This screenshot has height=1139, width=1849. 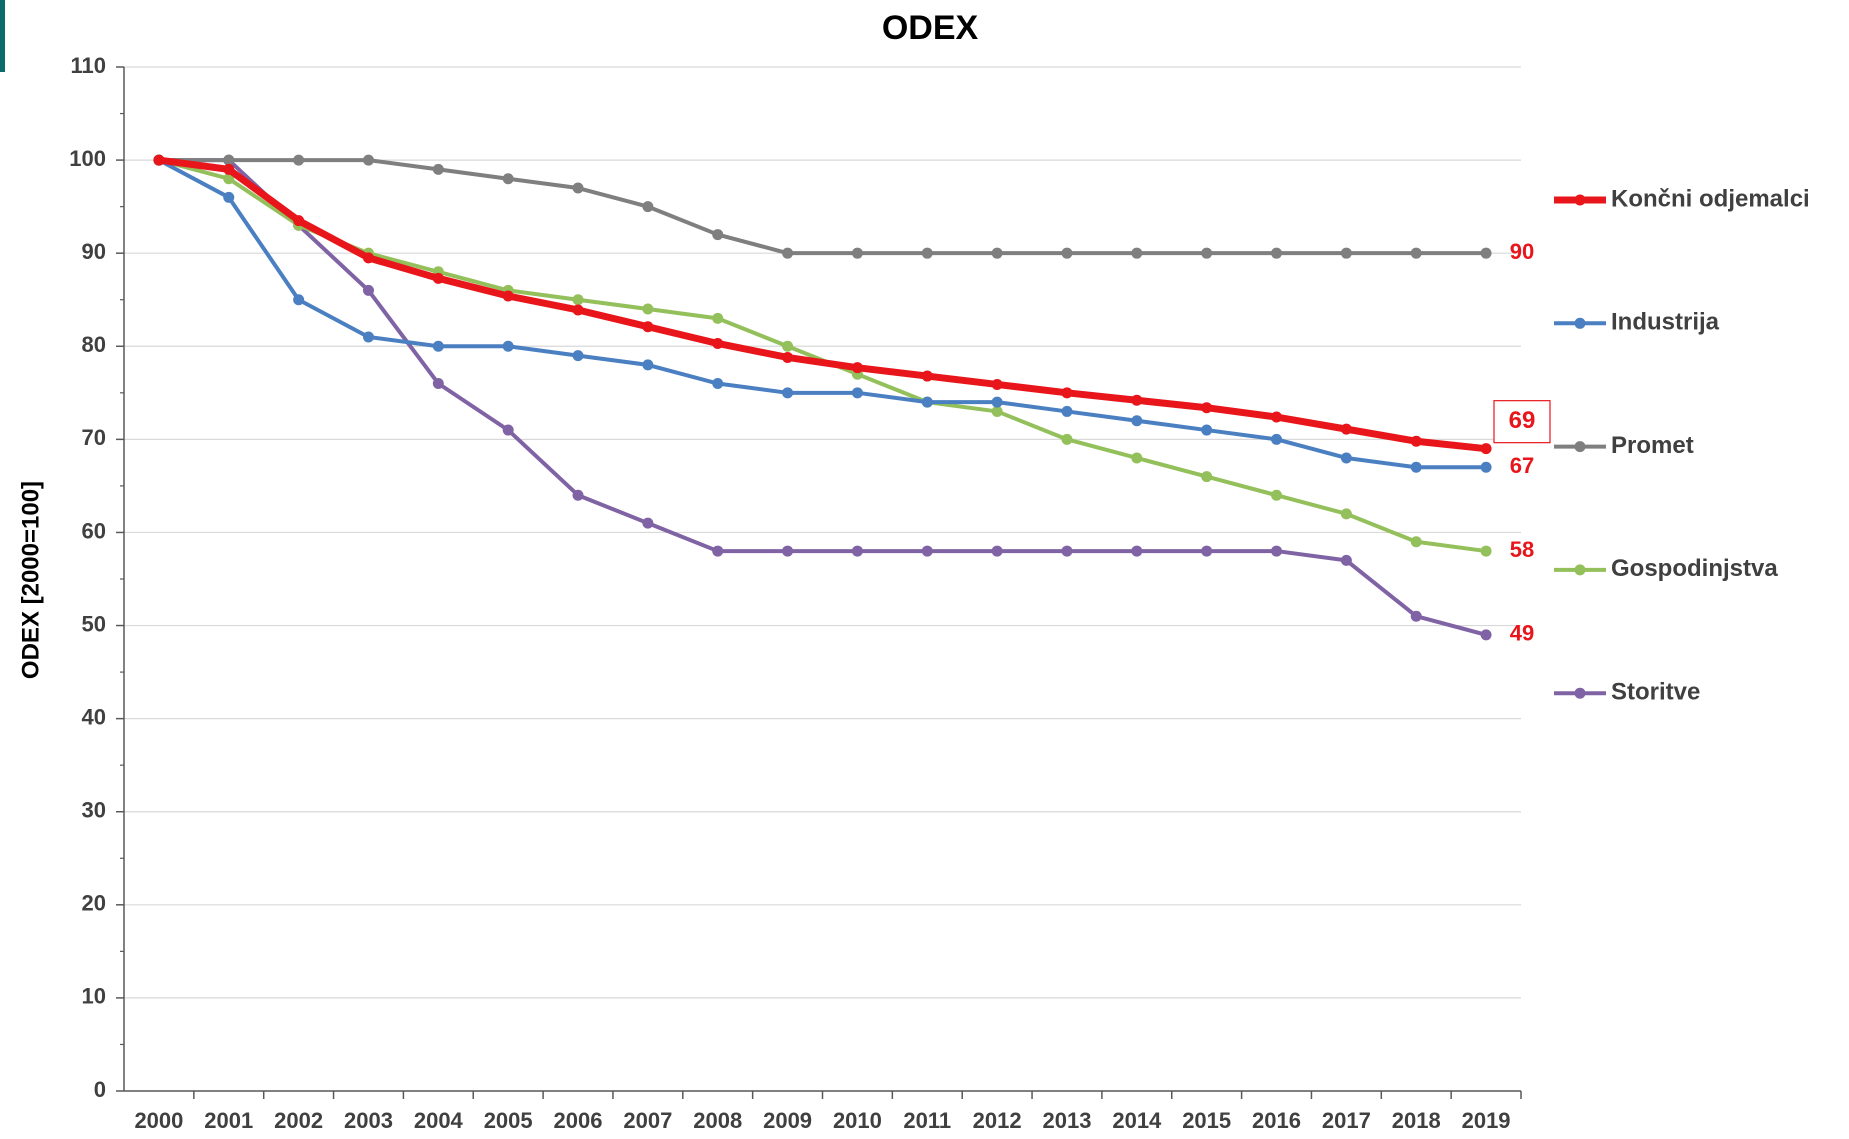 I want to click on x-tick-label: 2009, so click(x=787, y=1120).